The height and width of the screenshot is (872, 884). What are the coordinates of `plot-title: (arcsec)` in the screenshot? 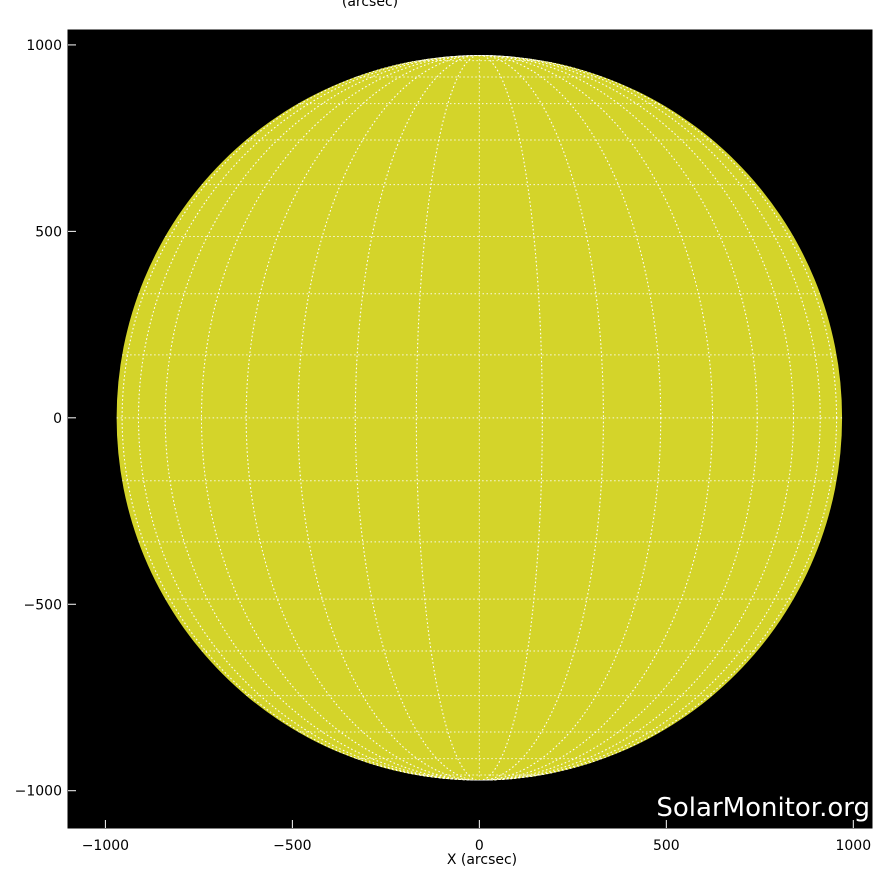 It's located at (370, 5).